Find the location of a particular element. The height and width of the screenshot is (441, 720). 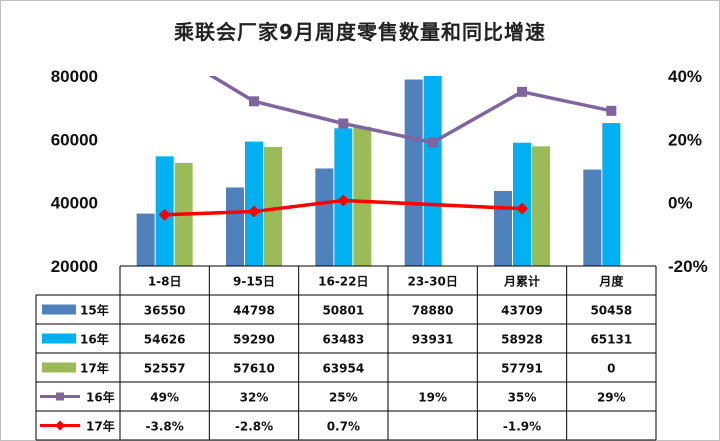

data-label: 58928 is located at coordinates (522, 340).